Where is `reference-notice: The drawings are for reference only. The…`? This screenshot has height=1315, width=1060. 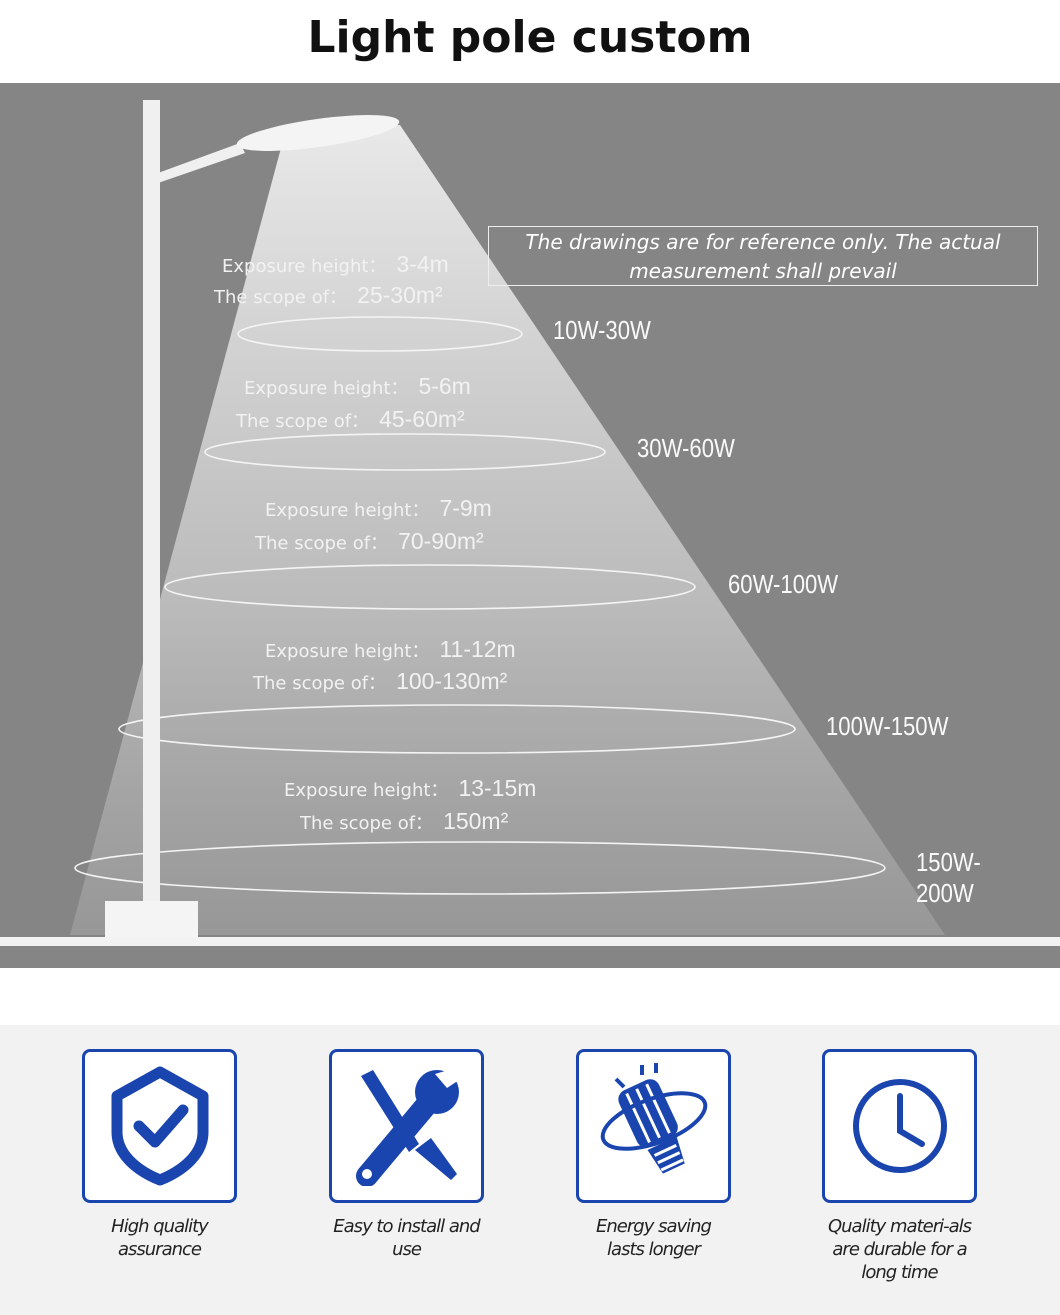 reference-notice: The drawings are for reference only. The… is located at coordinates (763, 256).